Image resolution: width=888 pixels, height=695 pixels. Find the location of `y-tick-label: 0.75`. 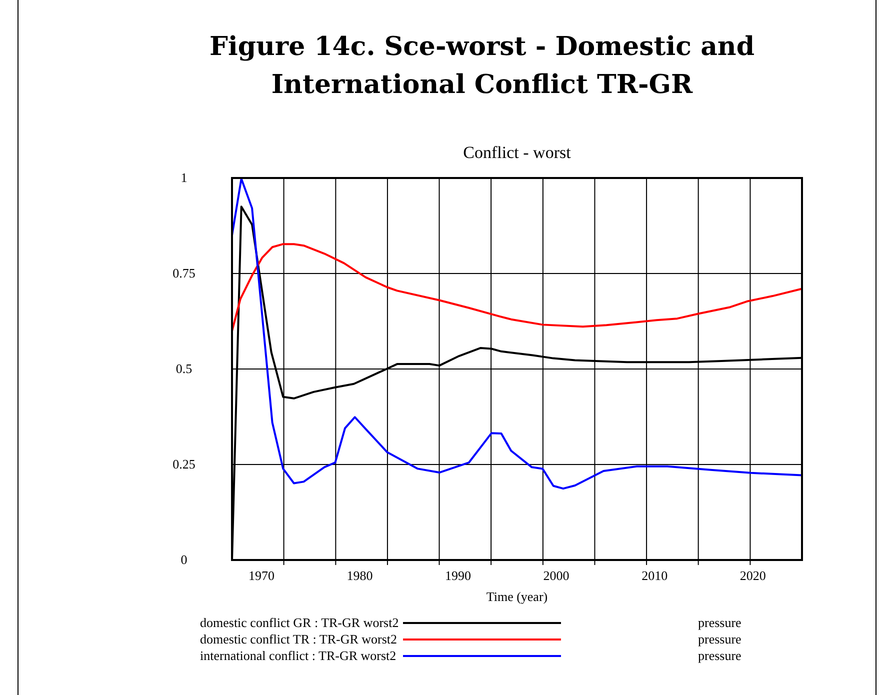

y-tick-label: 0.75 is located at coordinates (184, 273).